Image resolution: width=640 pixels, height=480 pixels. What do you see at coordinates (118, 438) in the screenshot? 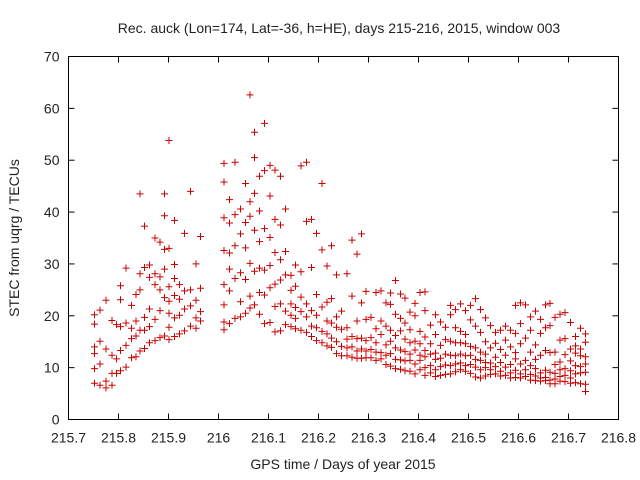
I see `x-tick-label: 215.8` at bounding box center [118, 438].